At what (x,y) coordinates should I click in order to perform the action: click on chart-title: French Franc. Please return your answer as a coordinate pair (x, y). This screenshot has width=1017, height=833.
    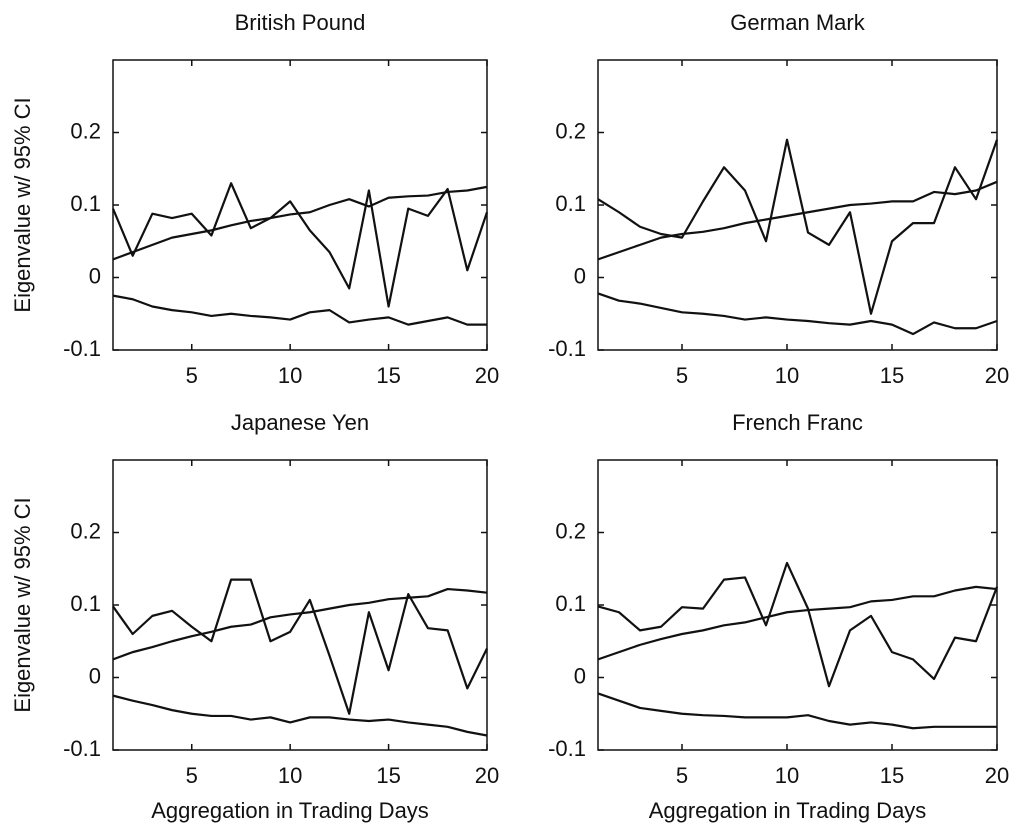
    Looking at the image, I should click on (797, 422).